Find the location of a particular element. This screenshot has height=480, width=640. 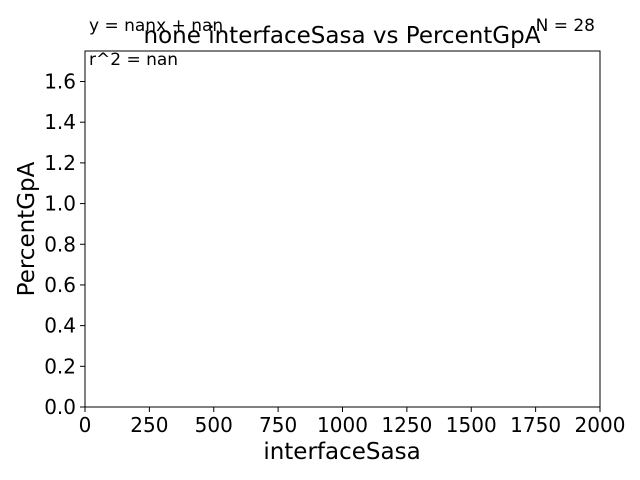

y-axis-ticks: 0.0 0.2 0.4 0.6 0.8 1.0 1.2 1.4 1.6 is located at coordinates (64, 244).